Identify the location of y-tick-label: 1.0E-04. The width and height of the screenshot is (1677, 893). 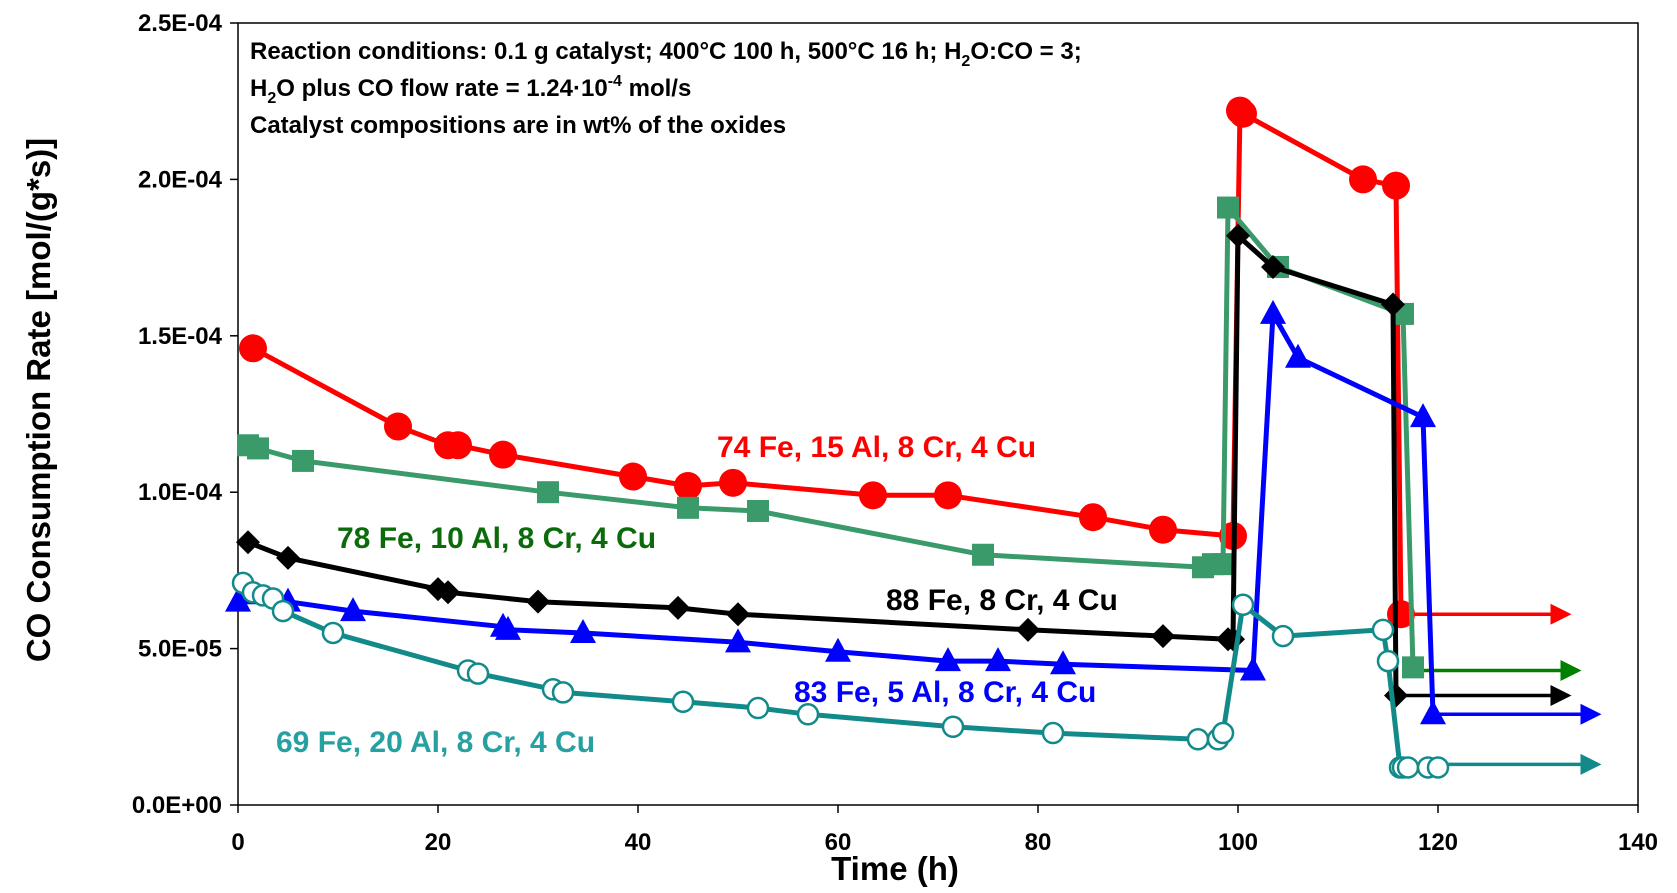
(180, 492).